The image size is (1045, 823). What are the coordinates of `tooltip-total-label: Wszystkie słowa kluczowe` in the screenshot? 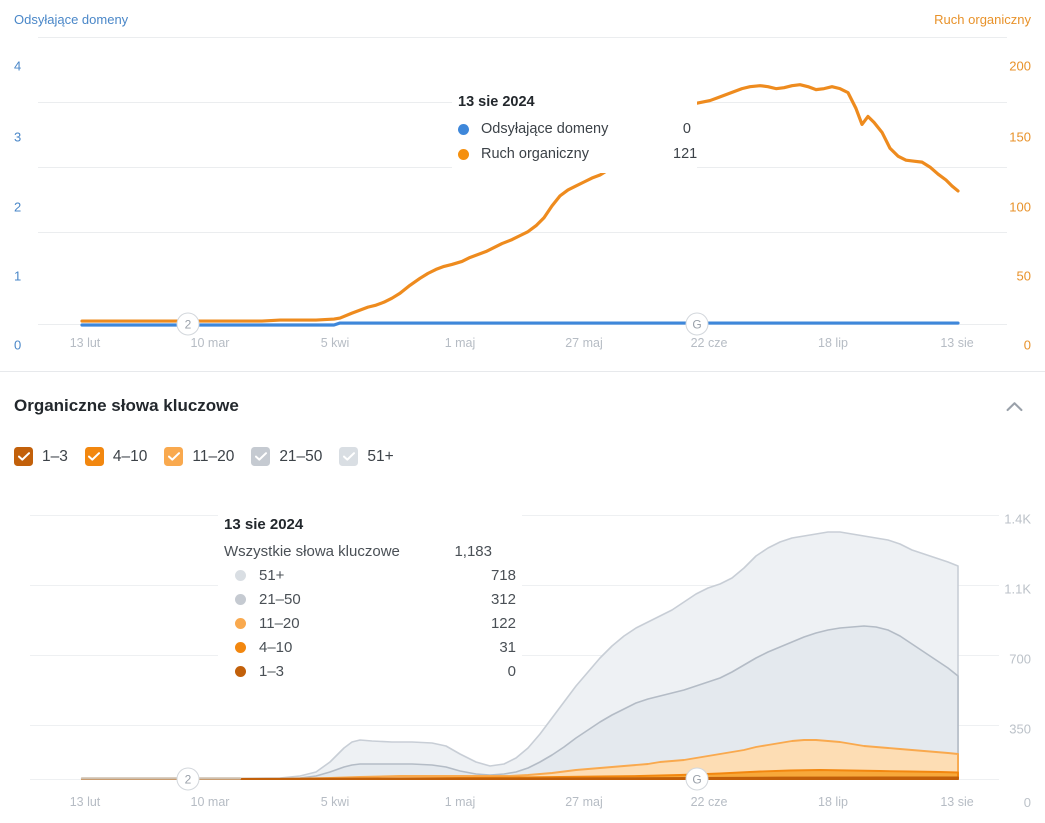 It's located at (312, 551).